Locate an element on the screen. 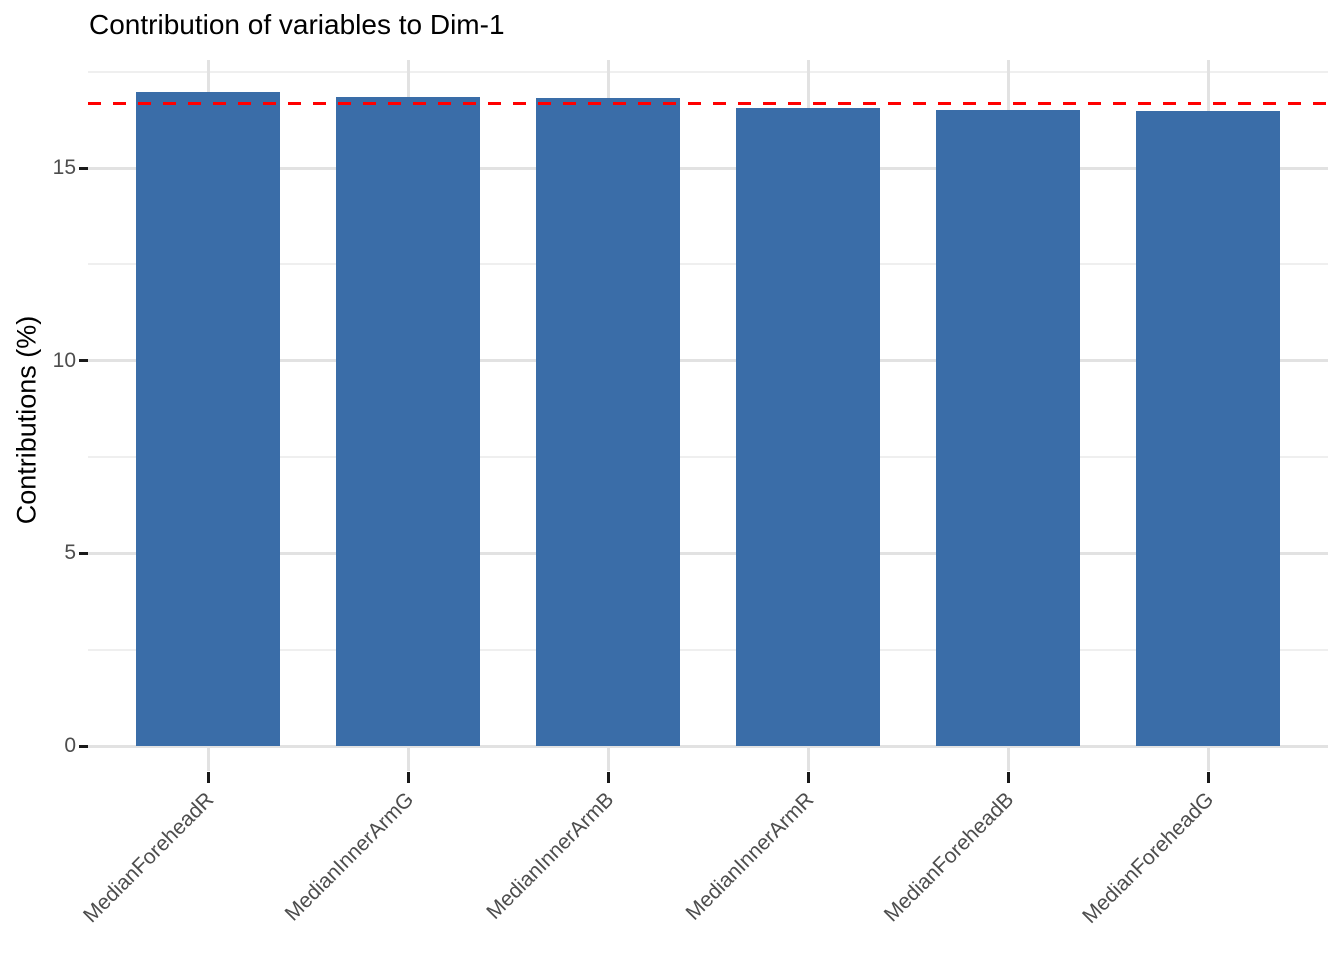  y-tick-label: 5 is located at coordinates (70, 553).